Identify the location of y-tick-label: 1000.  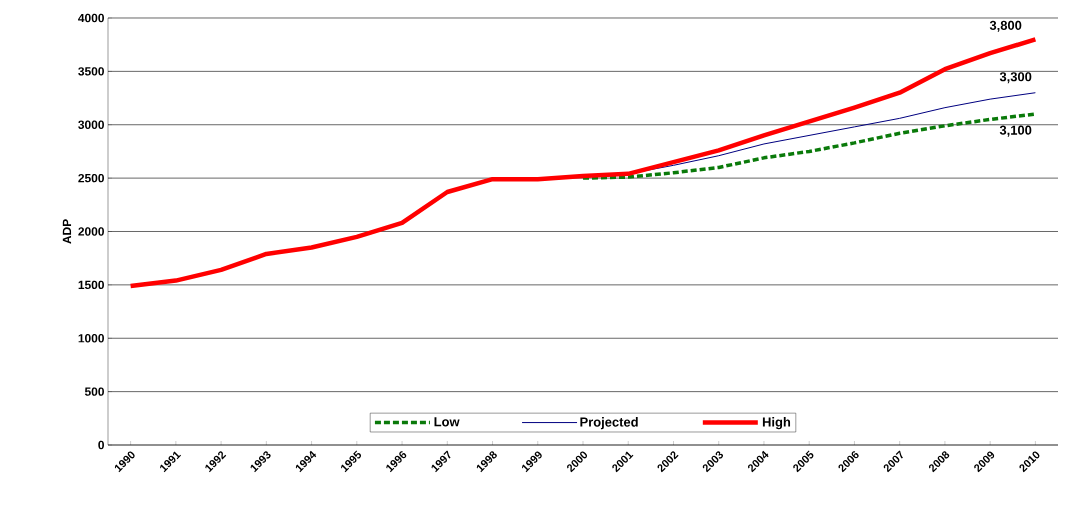
(91, 338).